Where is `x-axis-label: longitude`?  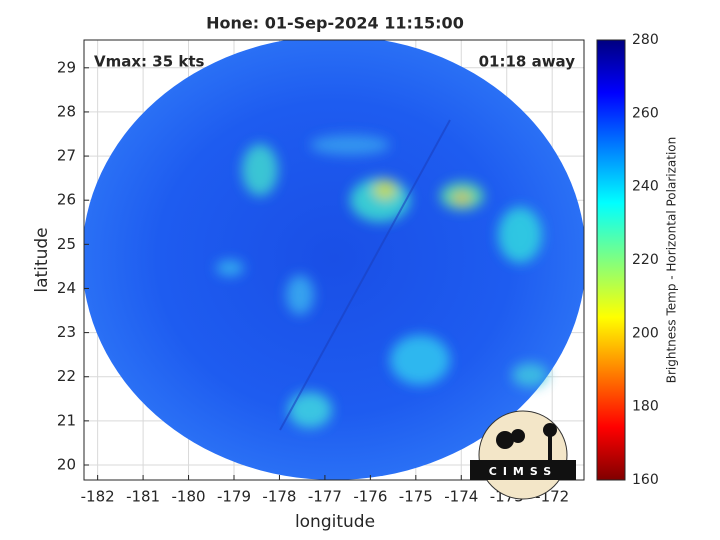
x-axis-label: longitude is located at coordinates (335, 522).